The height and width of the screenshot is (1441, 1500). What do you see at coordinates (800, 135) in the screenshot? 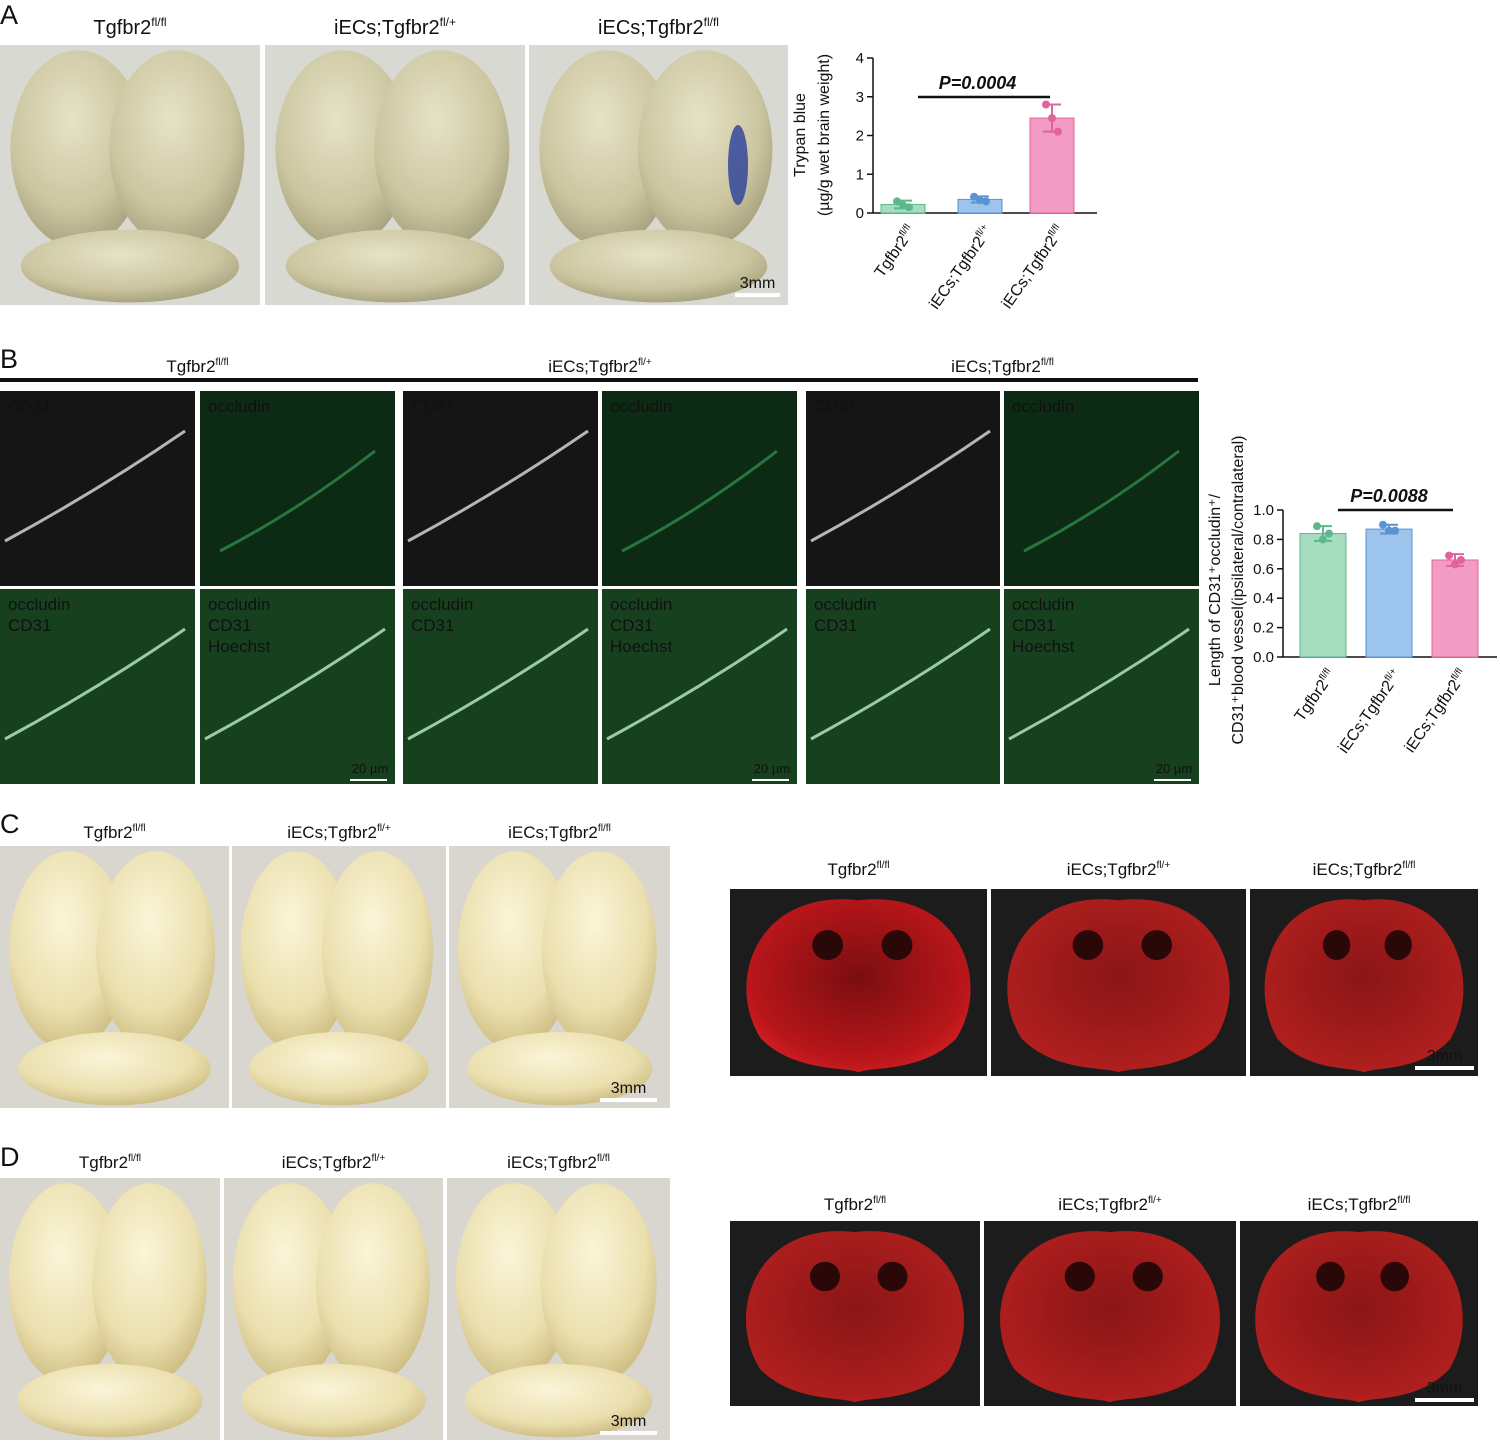
I see `y-axis-label: Trypan blue` at bounding box center [800, 135].